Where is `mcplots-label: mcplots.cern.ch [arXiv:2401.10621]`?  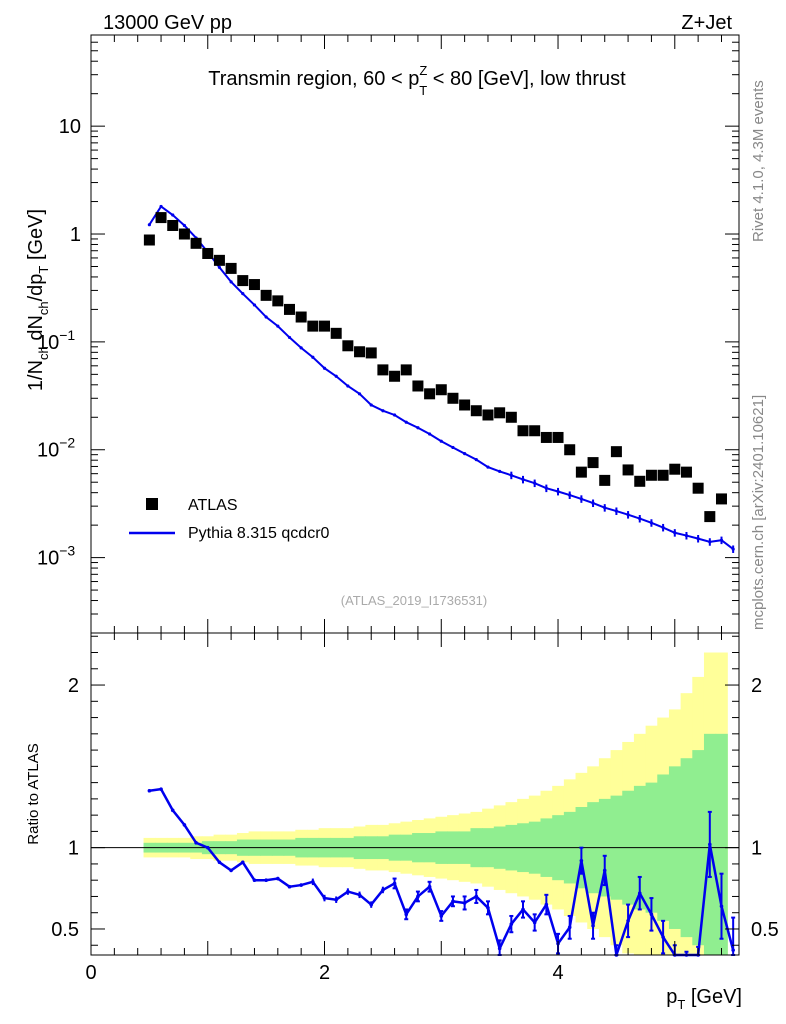 mcplots-label: mcplots.cern.ch [arXiv:2401.10621] is located at coordinates (758, 512).